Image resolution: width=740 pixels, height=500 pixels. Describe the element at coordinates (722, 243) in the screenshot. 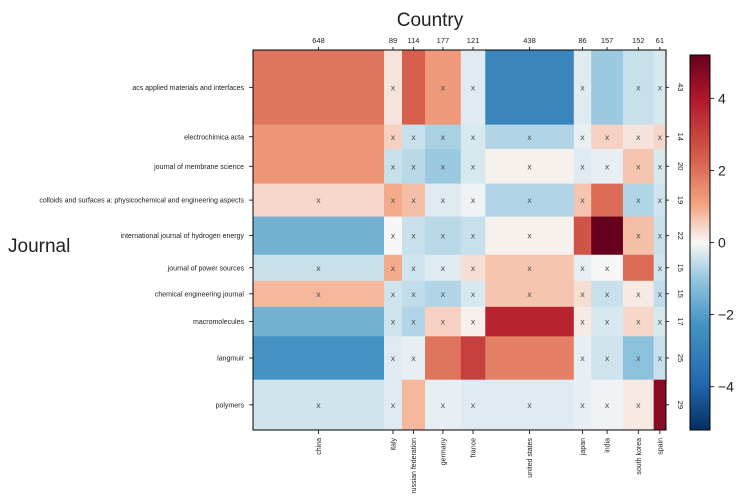

I see `colorbar-tick-label: 0` at that location.